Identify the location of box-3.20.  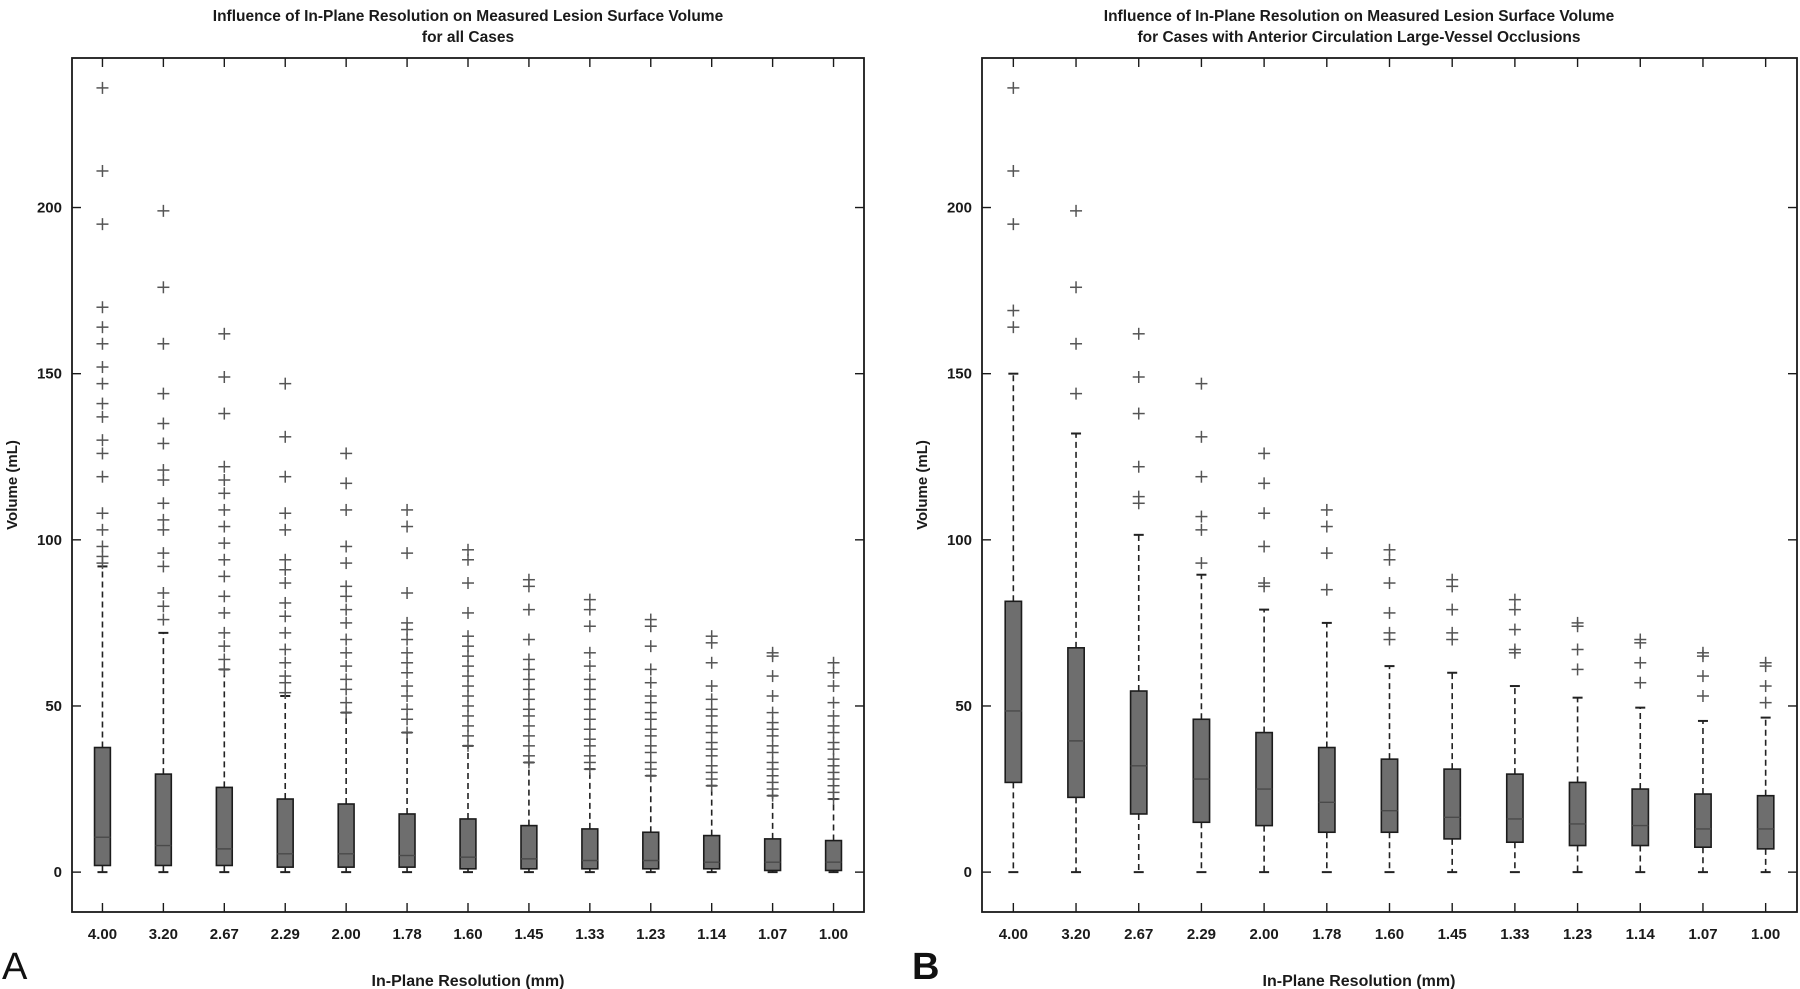
(163, 539).